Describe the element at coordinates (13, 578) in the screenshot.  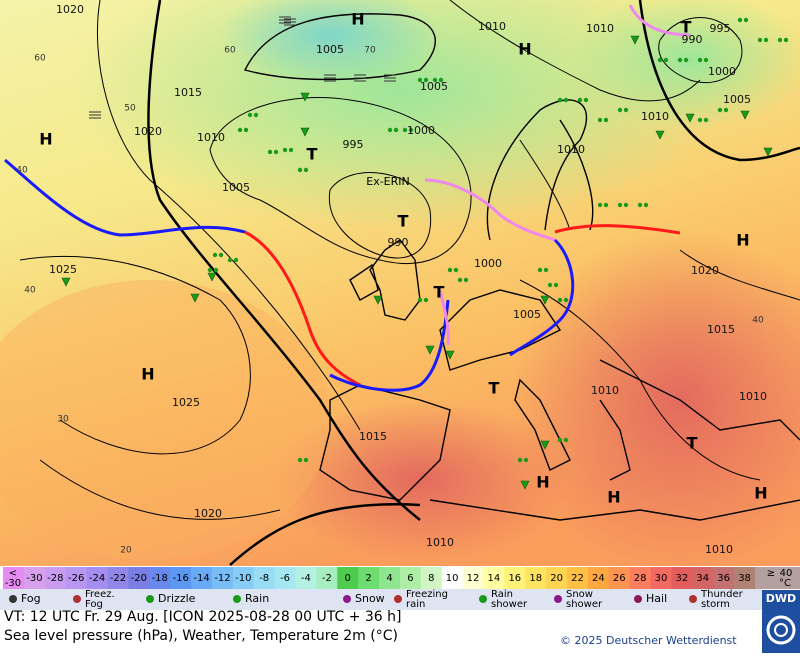
I see `scale-low-cell` at that location.